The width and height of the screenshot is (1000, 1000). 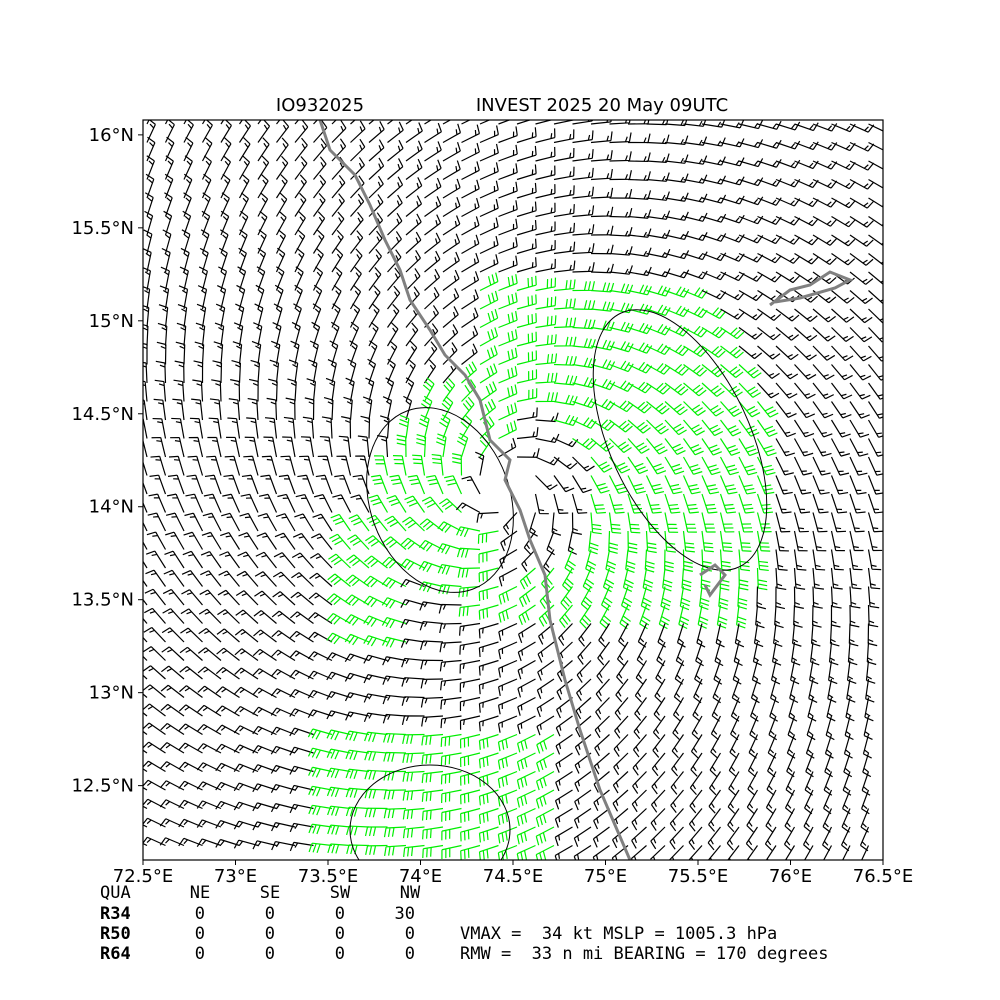 I want to click on table-header: SW, so click(x=340, y=893).